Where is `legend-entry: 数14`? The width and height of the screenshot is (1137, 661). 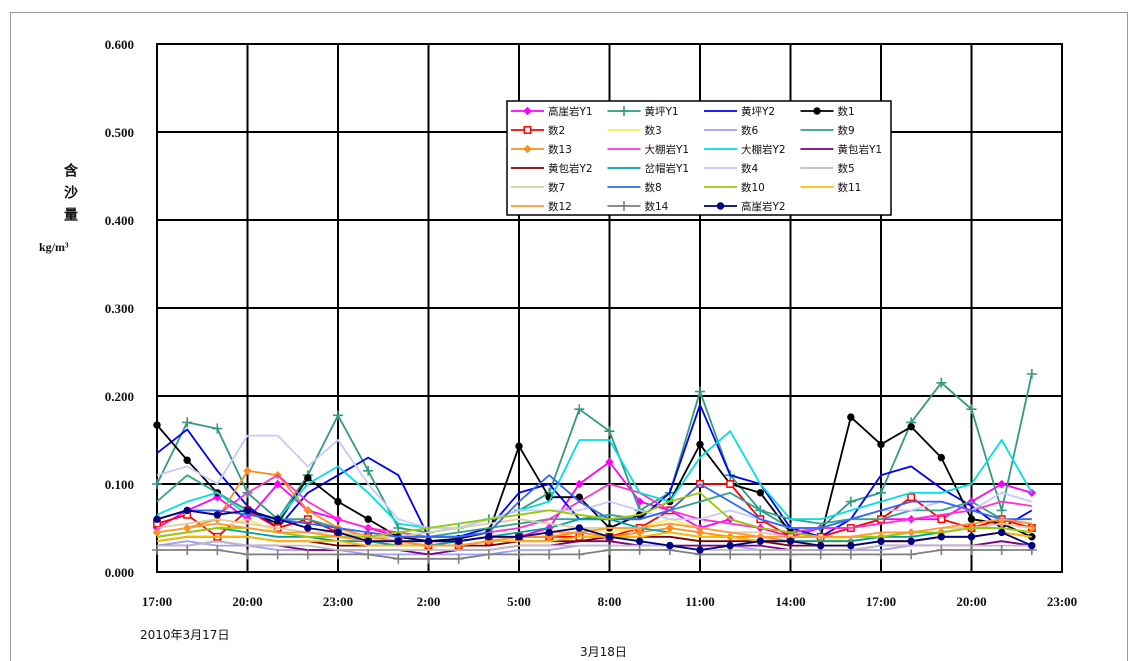 legend-entry: 数14 is located at coordinates (638, 206).